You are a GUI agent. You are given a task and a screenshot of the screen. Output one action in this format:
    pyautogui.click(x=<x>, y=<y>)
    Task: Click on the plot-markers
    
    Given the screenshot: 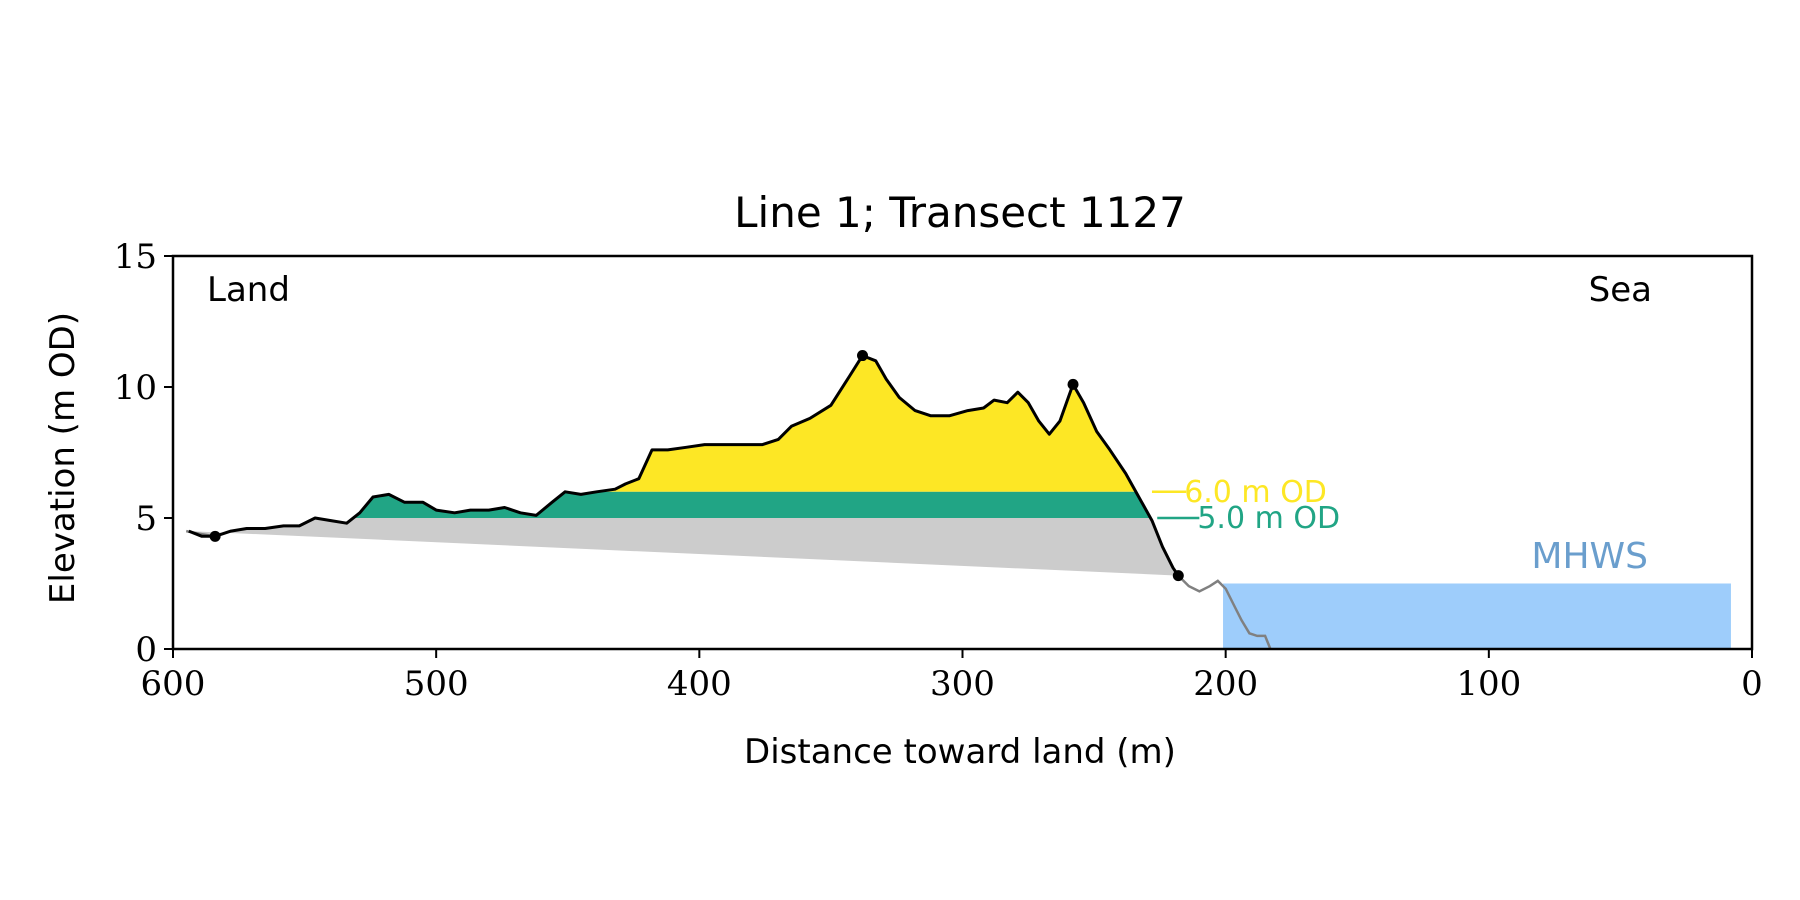 What is the action you would take?
    pyautogui.click(x=696, y=466)
    